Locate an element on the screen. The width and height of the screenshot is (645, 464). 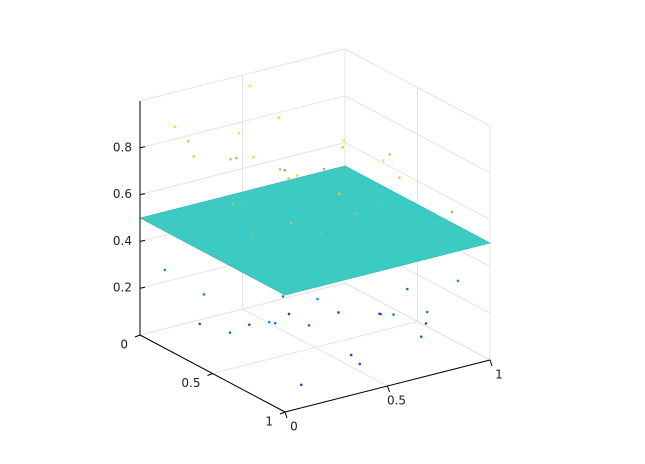
z-tick-label: 0.4 is located at coordinates (122, 241).